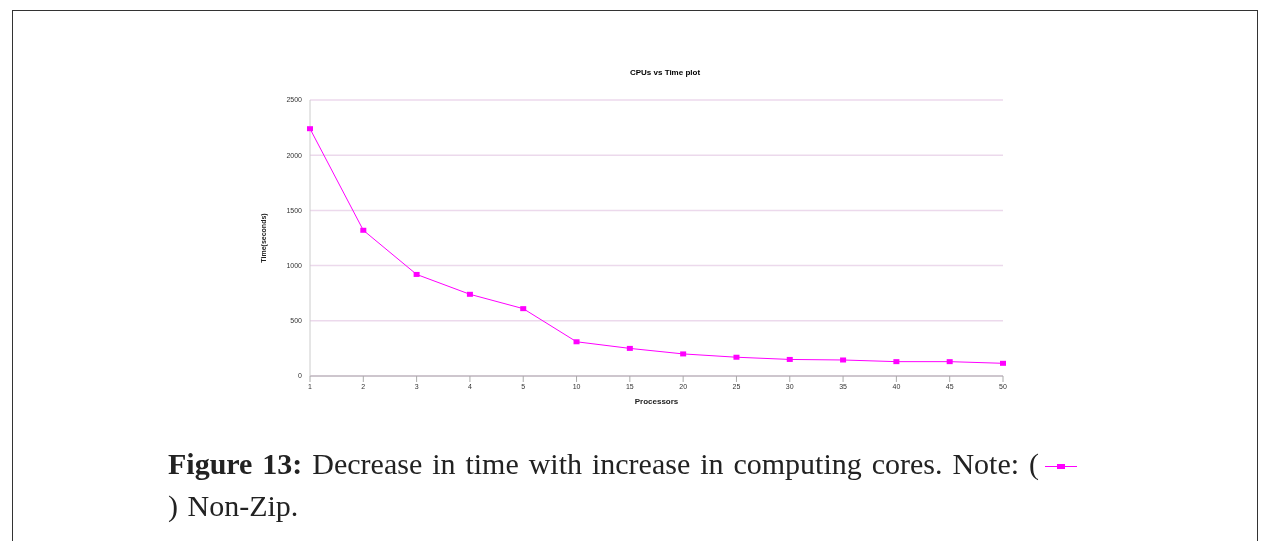 The height and width of the screenshot is (541, 1271). Describe the element at coordinates (243, 505) in the screenshot. I see `text: Non-Zip.` at that location.